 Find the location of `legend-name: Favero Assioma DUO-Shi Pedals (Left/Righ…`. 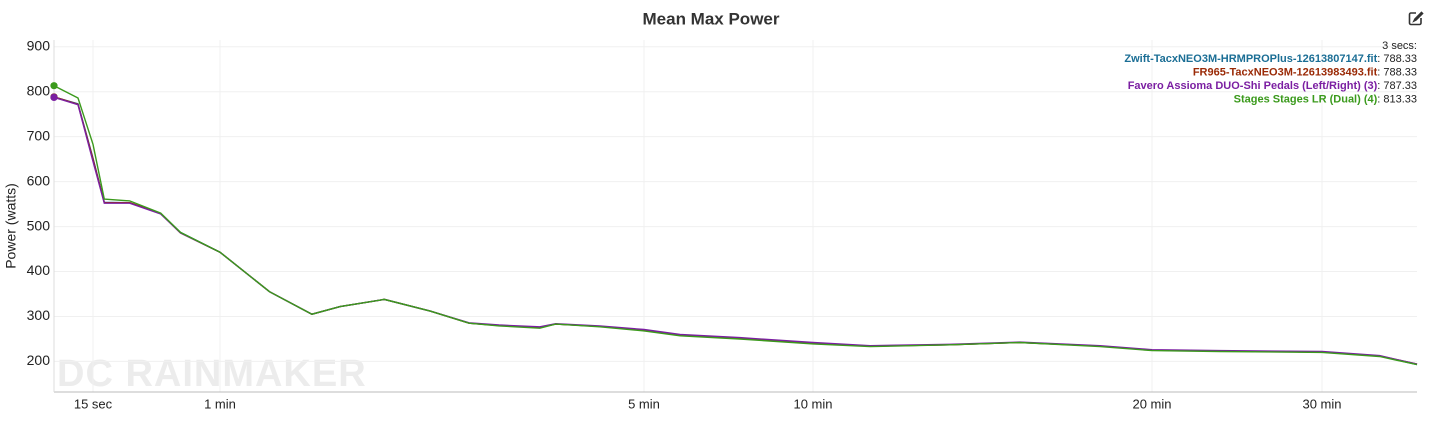

legend-name: Favero Assioma DUO-Shi Pedals (Left/Righ… is located at coordinates (1253, 86).